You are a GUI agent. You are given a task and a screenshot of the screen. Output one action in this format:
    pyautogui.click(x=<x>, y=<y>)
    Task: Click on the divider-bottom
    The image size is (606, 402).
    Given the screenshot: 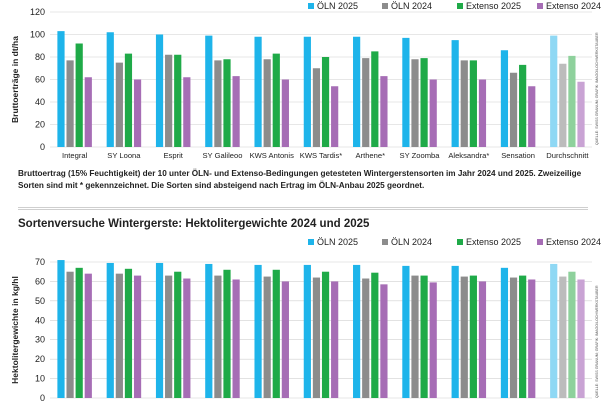 What is the action you would take?
    pyautogui.click(x=303, y=209)
    